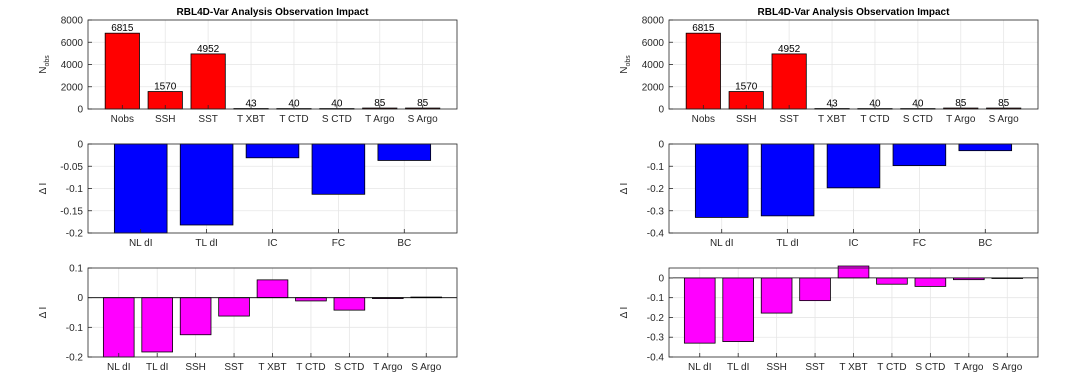 The height and width of the screenshot is (377, 1065). I want to click on y-tick-label: -0.05, so click(71, 167).